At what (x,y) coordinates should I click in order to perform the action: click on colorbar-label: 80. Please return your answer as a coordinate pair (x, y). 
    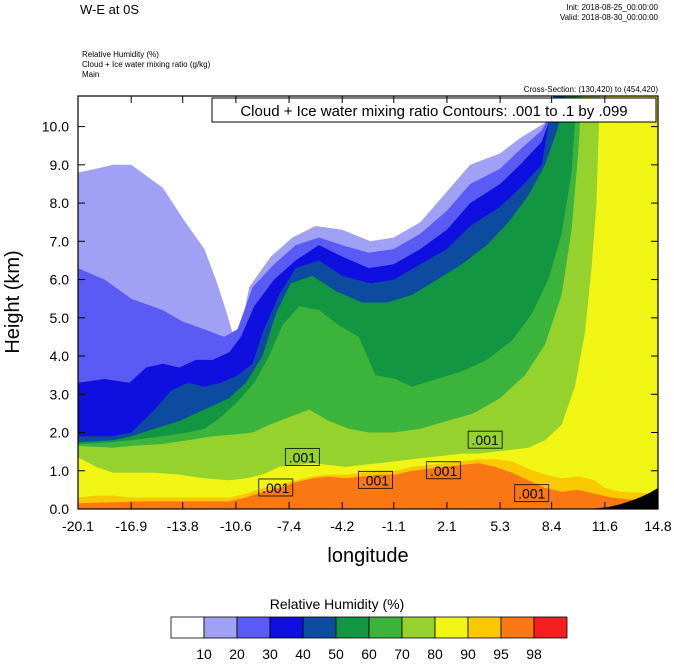
    Looking at the image, I should click on (435, 654).